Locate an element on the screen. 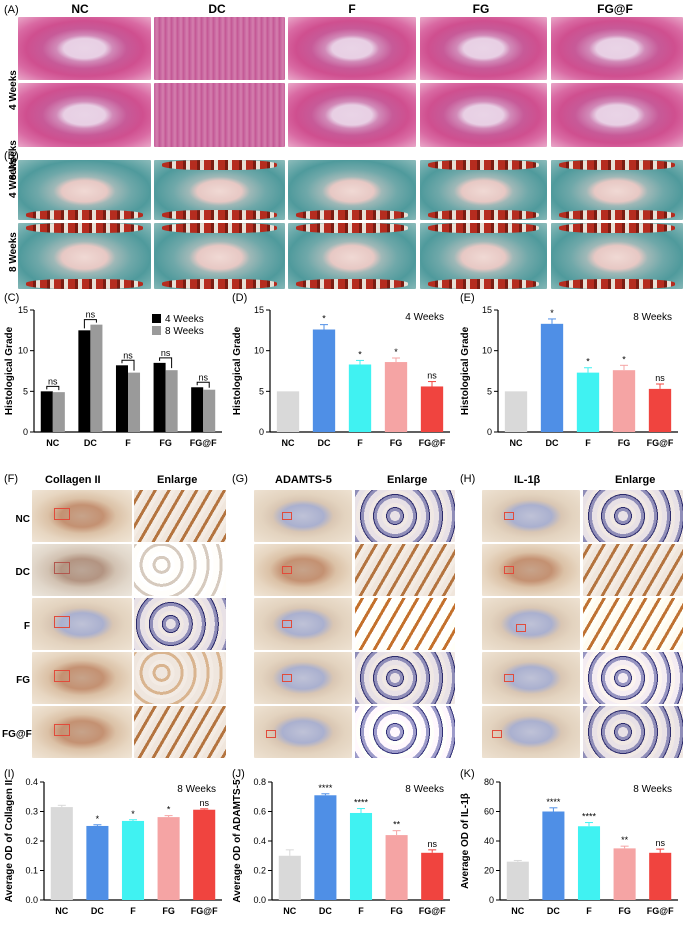 The height and width of the screenshot is (934, 686). j-sig-mark: ** is located at coordinates (397, 825).